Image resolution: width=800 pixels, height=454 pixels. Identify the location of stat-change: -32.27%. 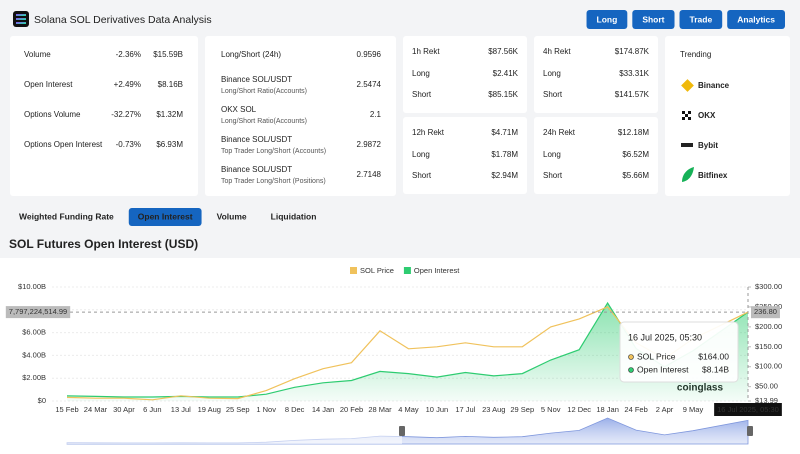
(126, 114).